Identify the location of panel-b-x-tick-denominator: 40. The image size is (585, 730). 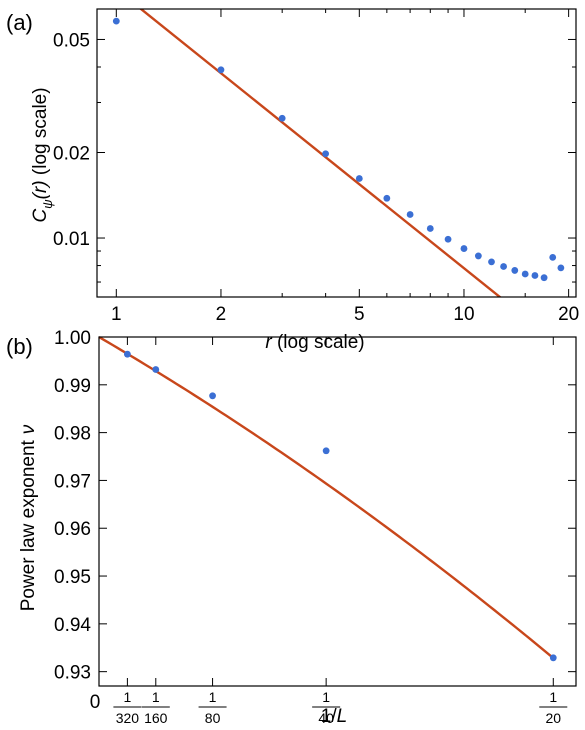
(326, 718).